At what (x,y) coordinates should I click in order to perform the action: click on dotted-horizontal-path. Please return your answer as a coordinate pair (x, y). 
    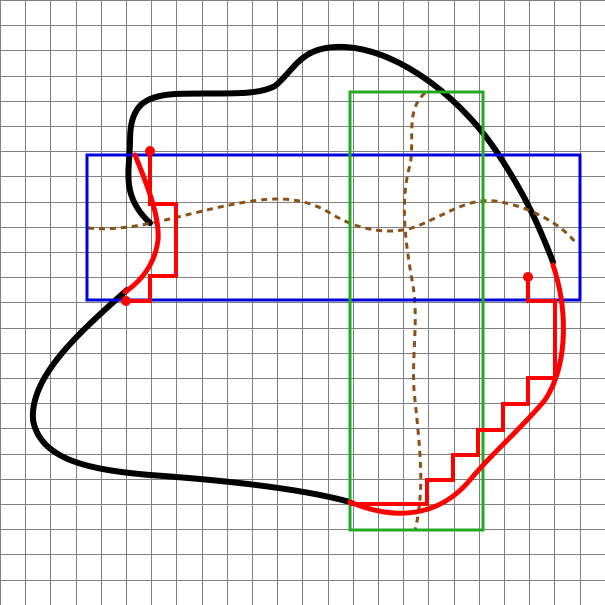
    Looking at the image, I should click on (332, 220).